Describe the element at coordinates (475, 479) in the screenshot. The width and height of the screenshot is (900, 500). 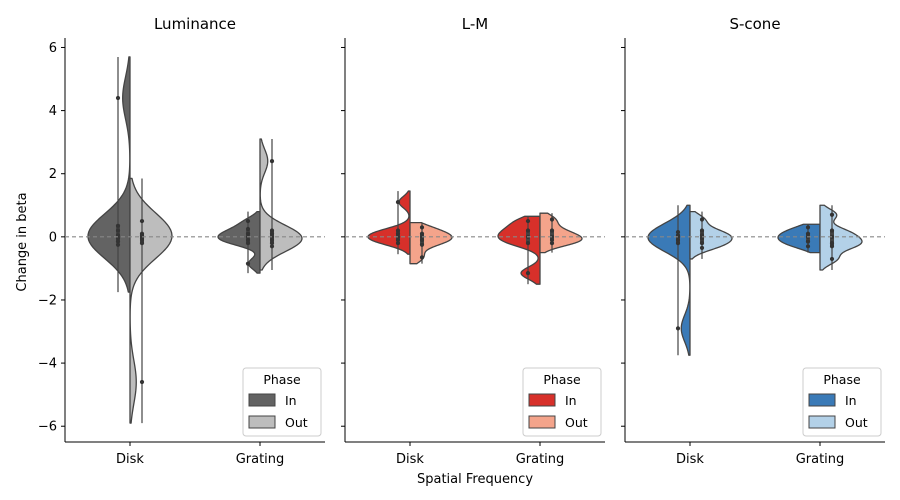
I see `x-axis-label: Spatial Frequency` at that location.